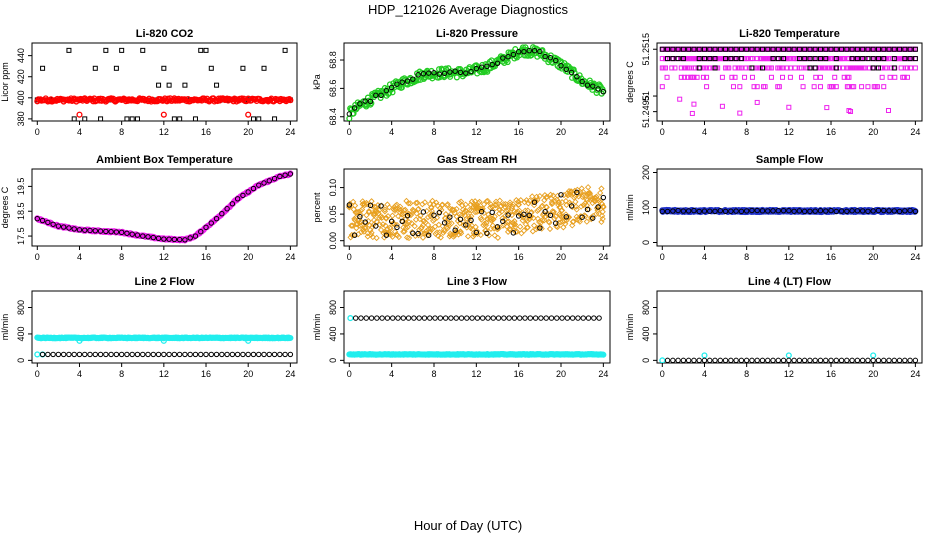 The image size is (936, 540). Describe the element at coordinates (37, 374) in the screenshot. I see `x-tick-label: 0` at that location.